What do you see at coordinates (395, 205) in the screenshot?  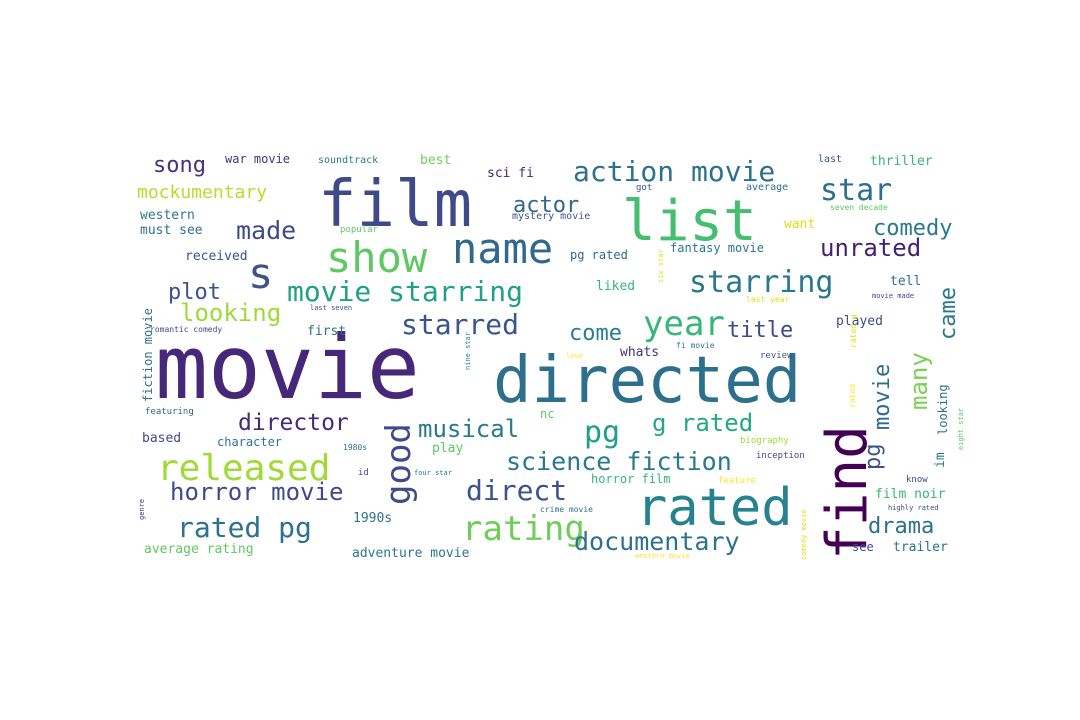 I see `word-film-2: film` at bounding box center [395, 205].